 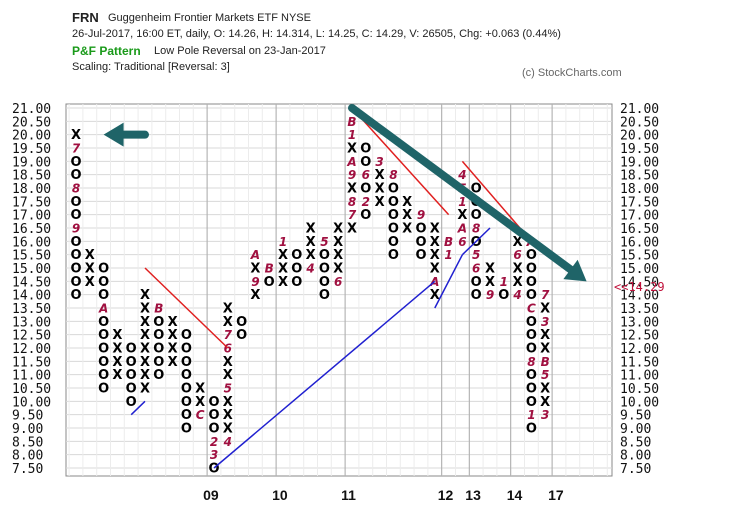 What do you see at coordinates (446, 495) in the screenshot?
I see `year-label: 12` at bounding box center [446, 495].